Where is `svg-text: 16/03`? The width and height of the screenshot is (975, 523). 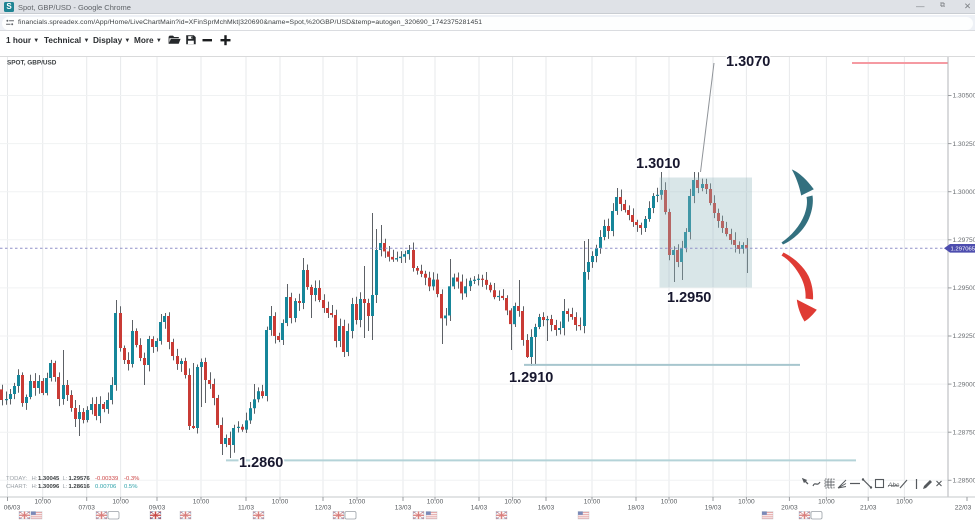 svg-text: 16/03 is located at coordinates (546, 508).